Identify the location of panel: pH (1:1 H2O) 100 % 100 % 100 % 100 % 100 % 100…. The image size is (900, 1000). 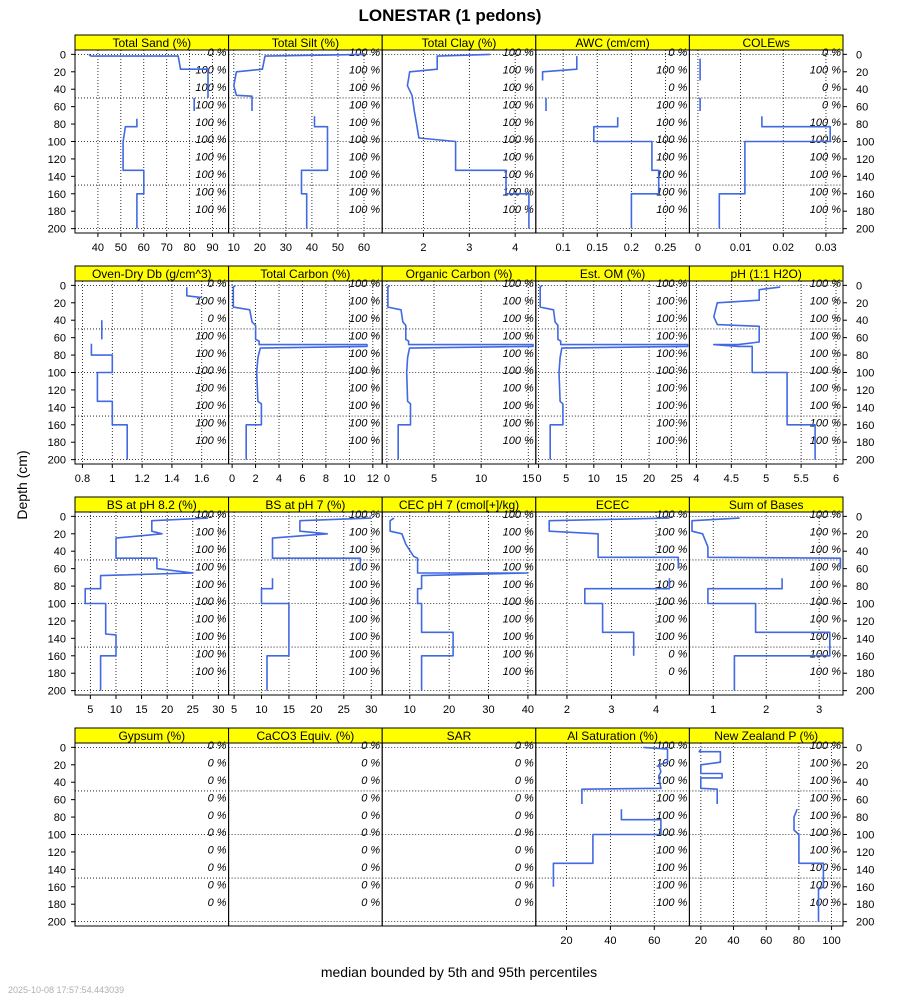
(781, 375).